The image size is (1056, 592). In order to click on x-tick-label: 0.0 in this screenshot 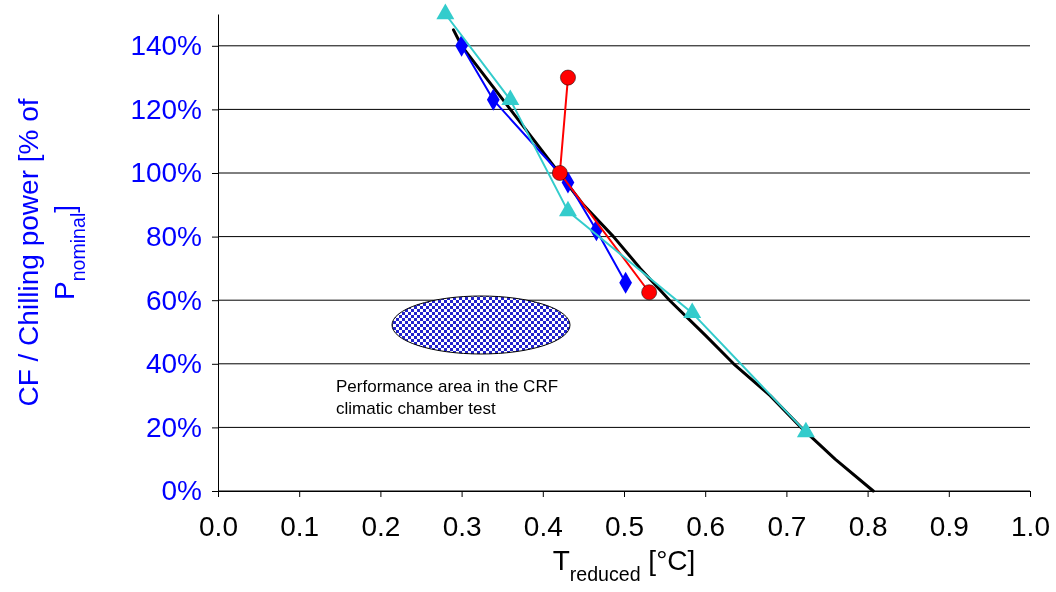, I will do `click(218, 527)`.